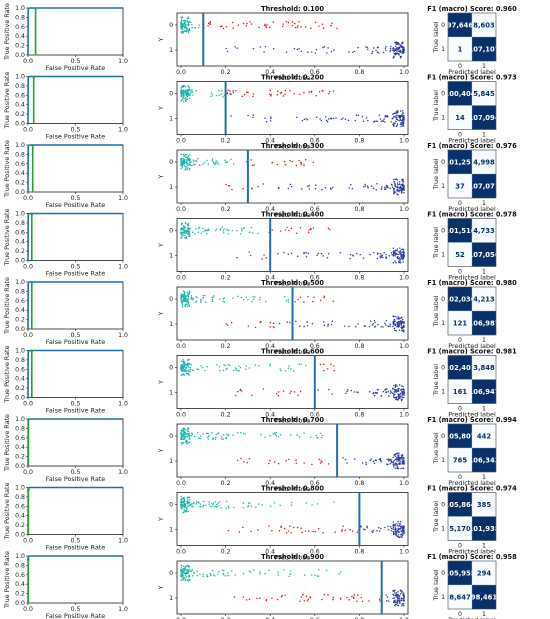  What do you see at coordinates (315, 618) in the screenshot?
I see `strip-x-tick-label: 0.6` at bounding box center [315, 618].